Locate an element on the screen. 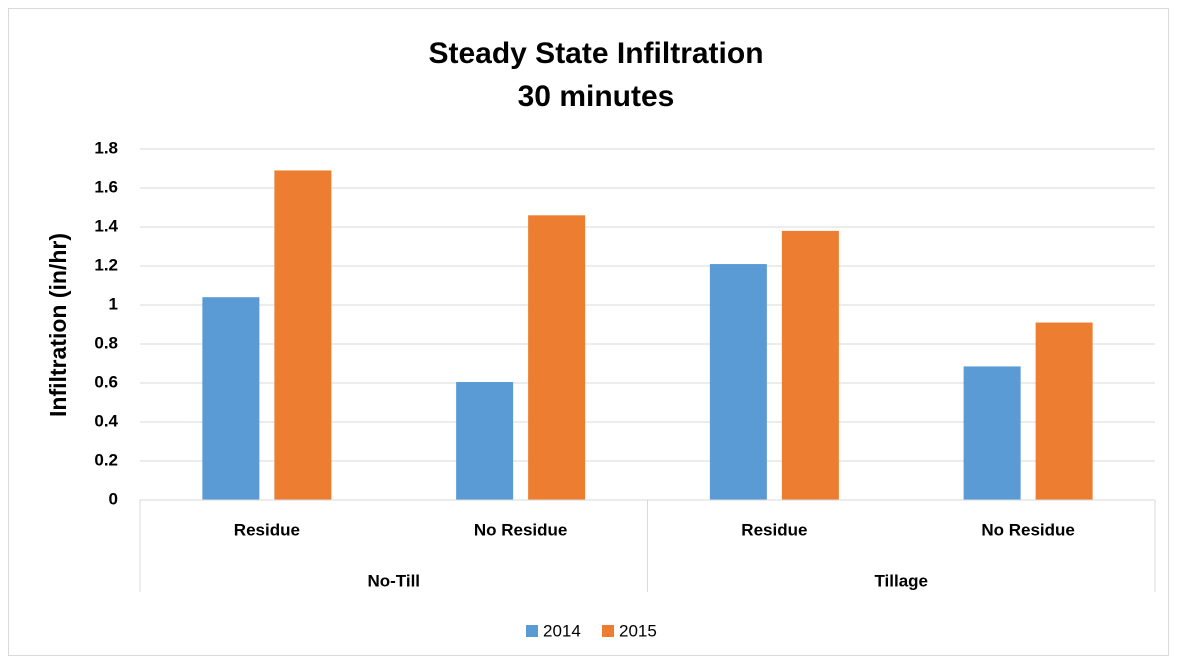 The width and height of the screenshot is (1177, 664). chart-title: Steady State Infiltration is located at coordinates (595, 53).